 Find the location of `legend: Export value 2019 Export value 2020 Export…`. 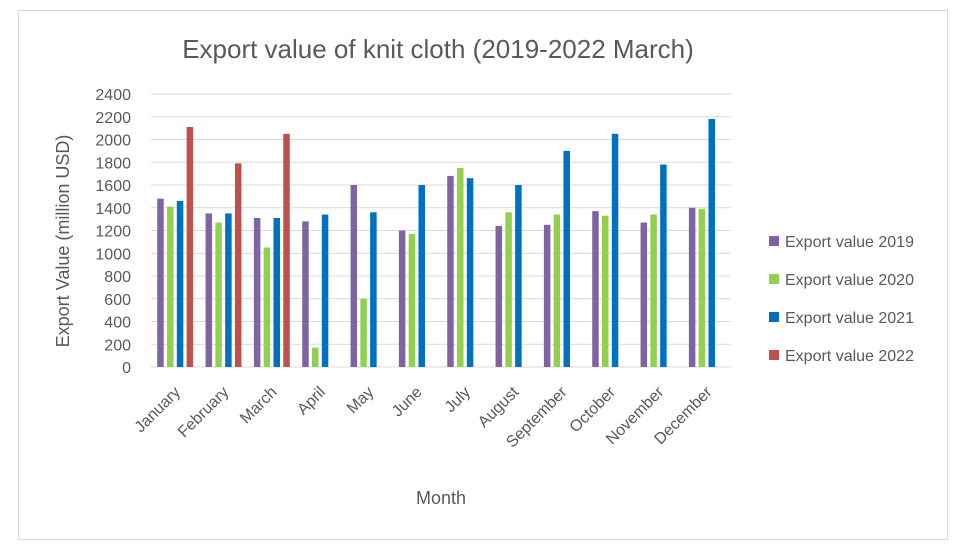

legend: Export value 2019 Export value 2020 Export… is located at coordinates (841, 299).